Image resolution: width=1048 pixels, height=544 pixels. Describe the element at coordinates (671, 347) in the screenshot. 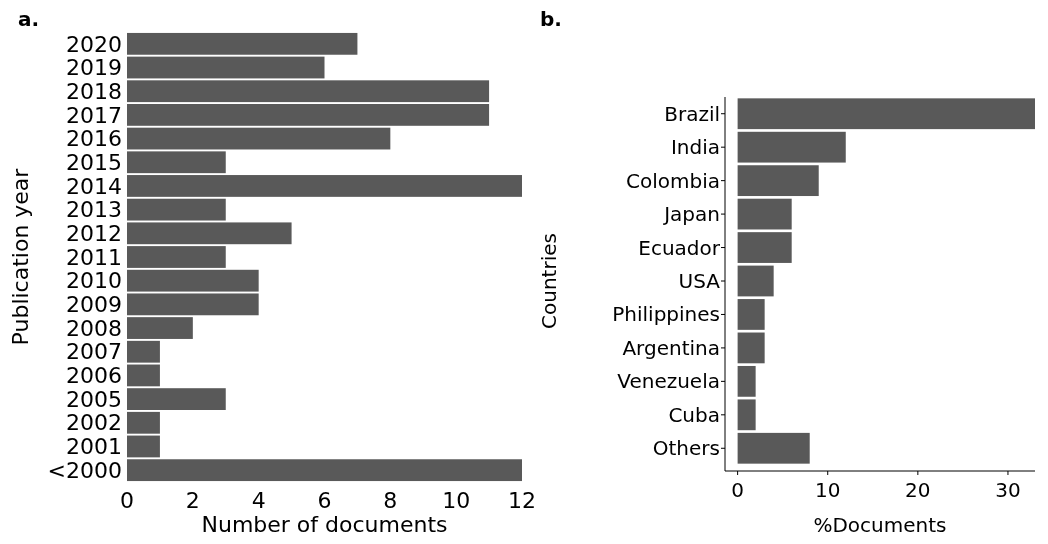

I see `y-tick-label: Argentina` at that location.